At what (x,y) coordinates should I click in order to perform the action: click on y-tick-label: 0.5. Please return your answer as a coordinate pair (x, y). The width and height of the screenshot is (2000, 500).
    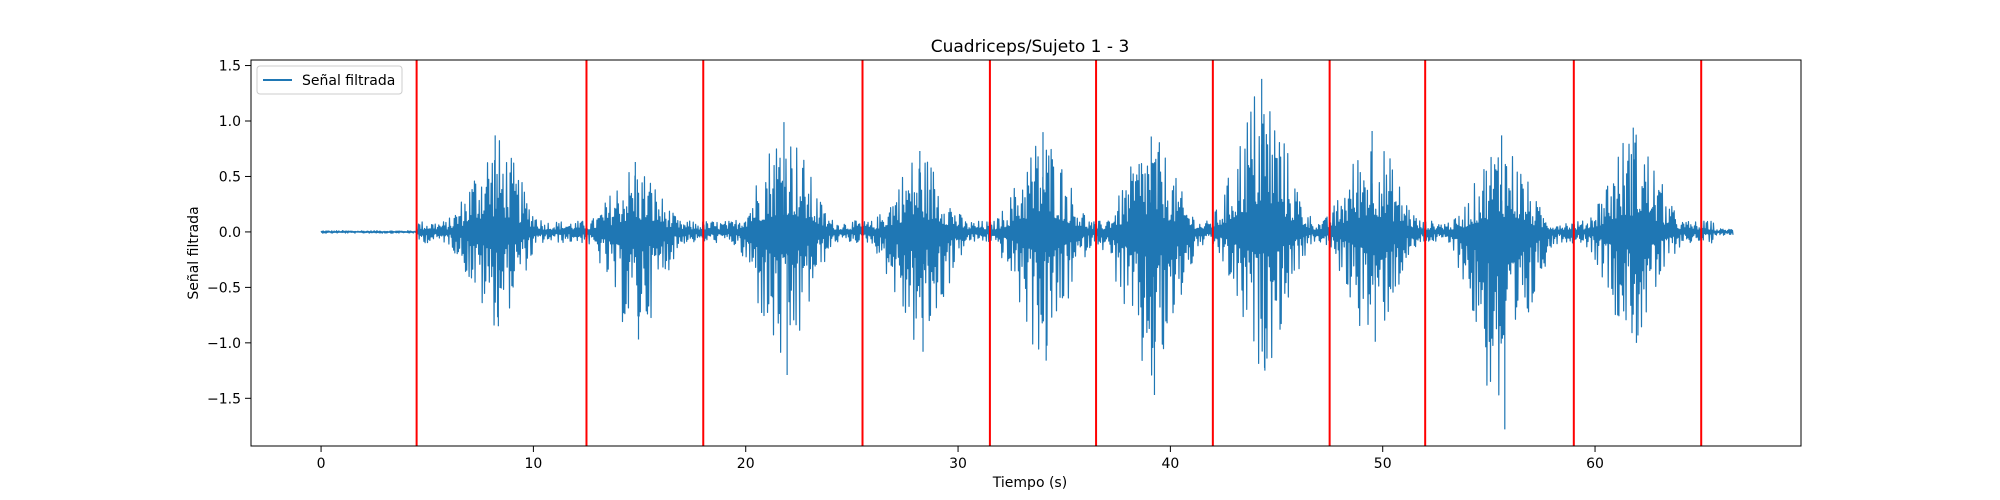
    Looking at the image, I should click on (230, 177).